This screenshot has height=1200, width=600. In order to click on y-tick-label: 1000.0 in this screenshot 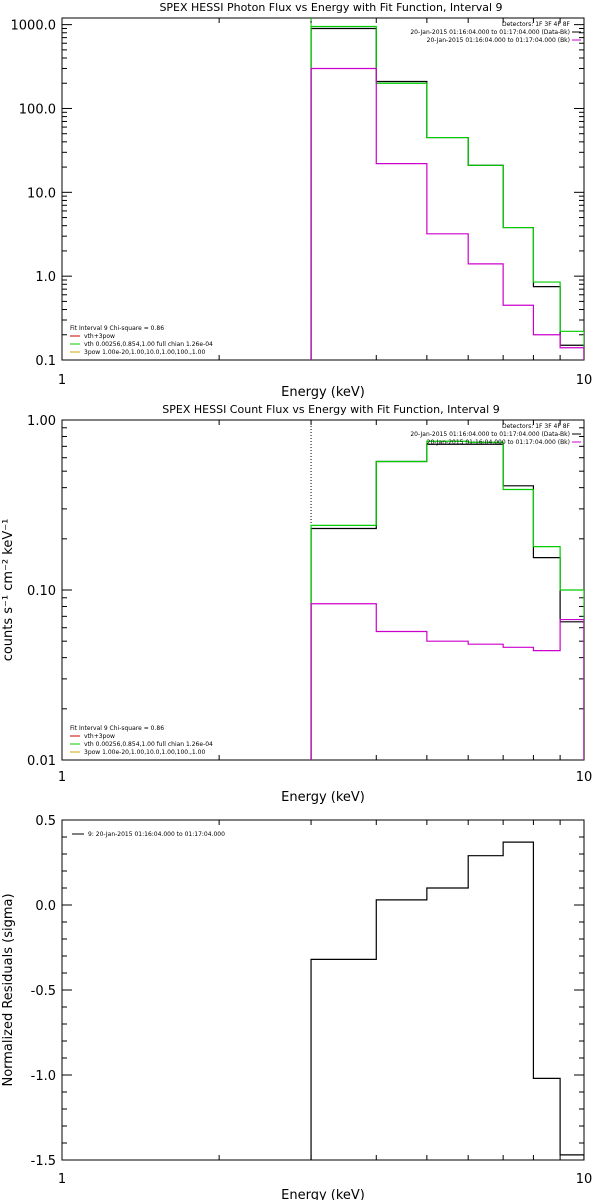, I will do `click(34, 26)`.